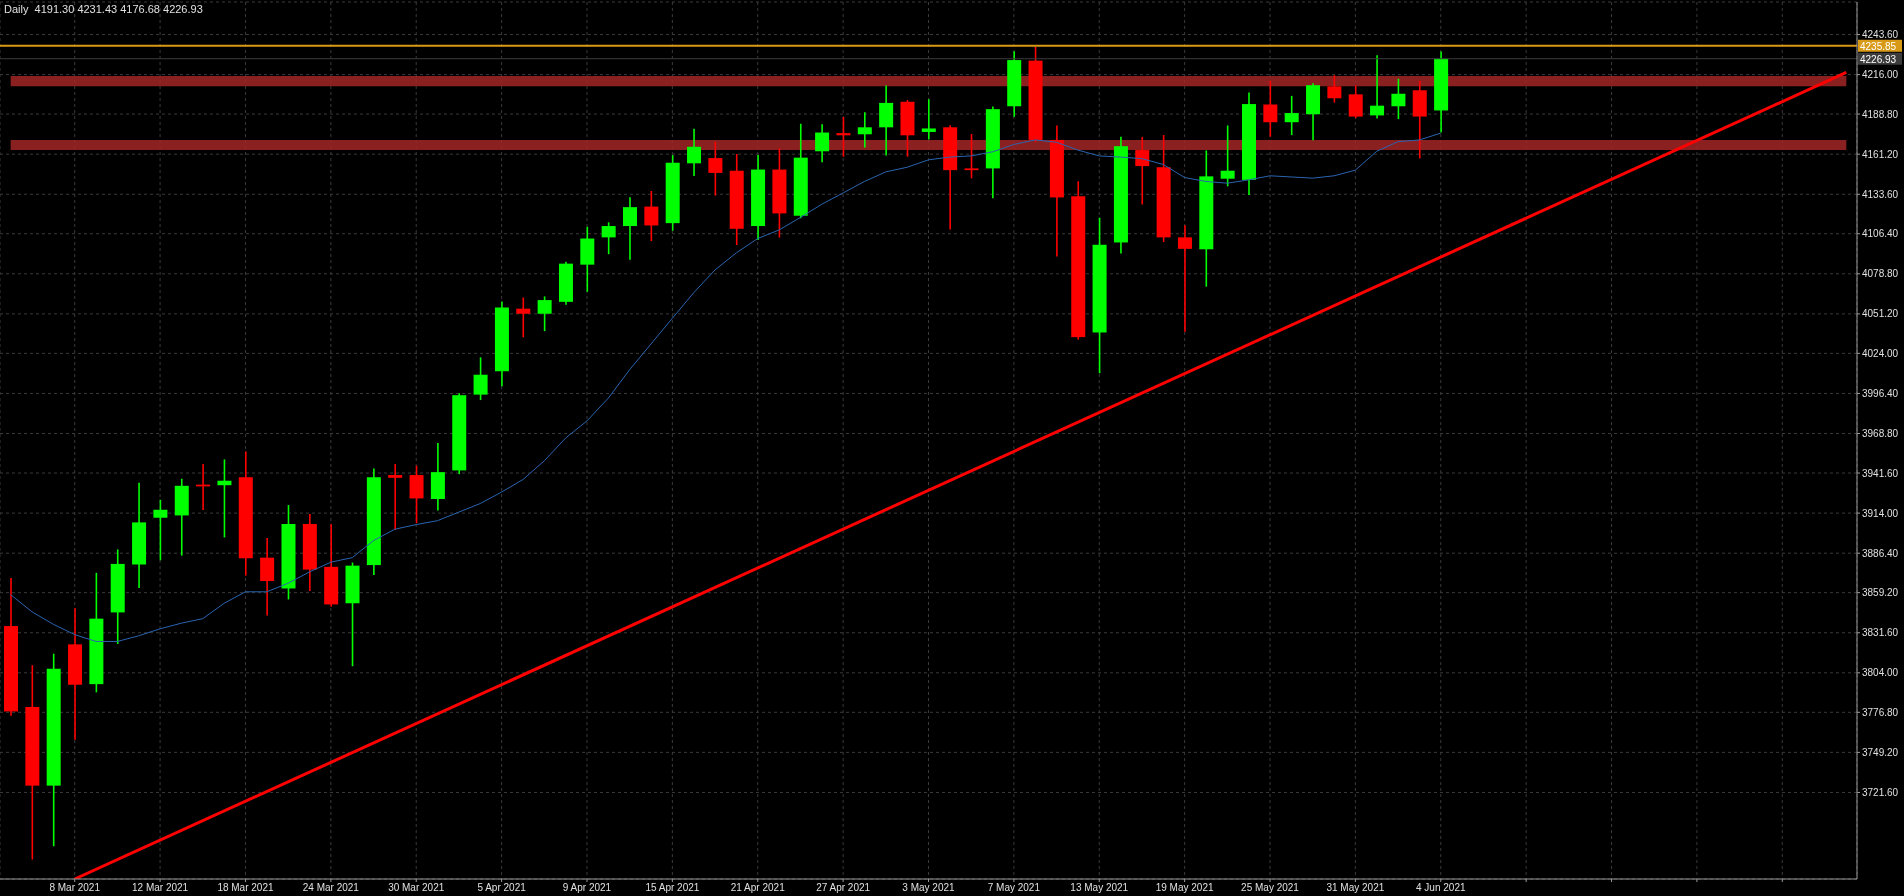 The height and width of the screenshot is (896, 1904). Describe the element at coordinates (1880, 434) in the screenshot. I see `y-tick-label: 3968.80` at that location.